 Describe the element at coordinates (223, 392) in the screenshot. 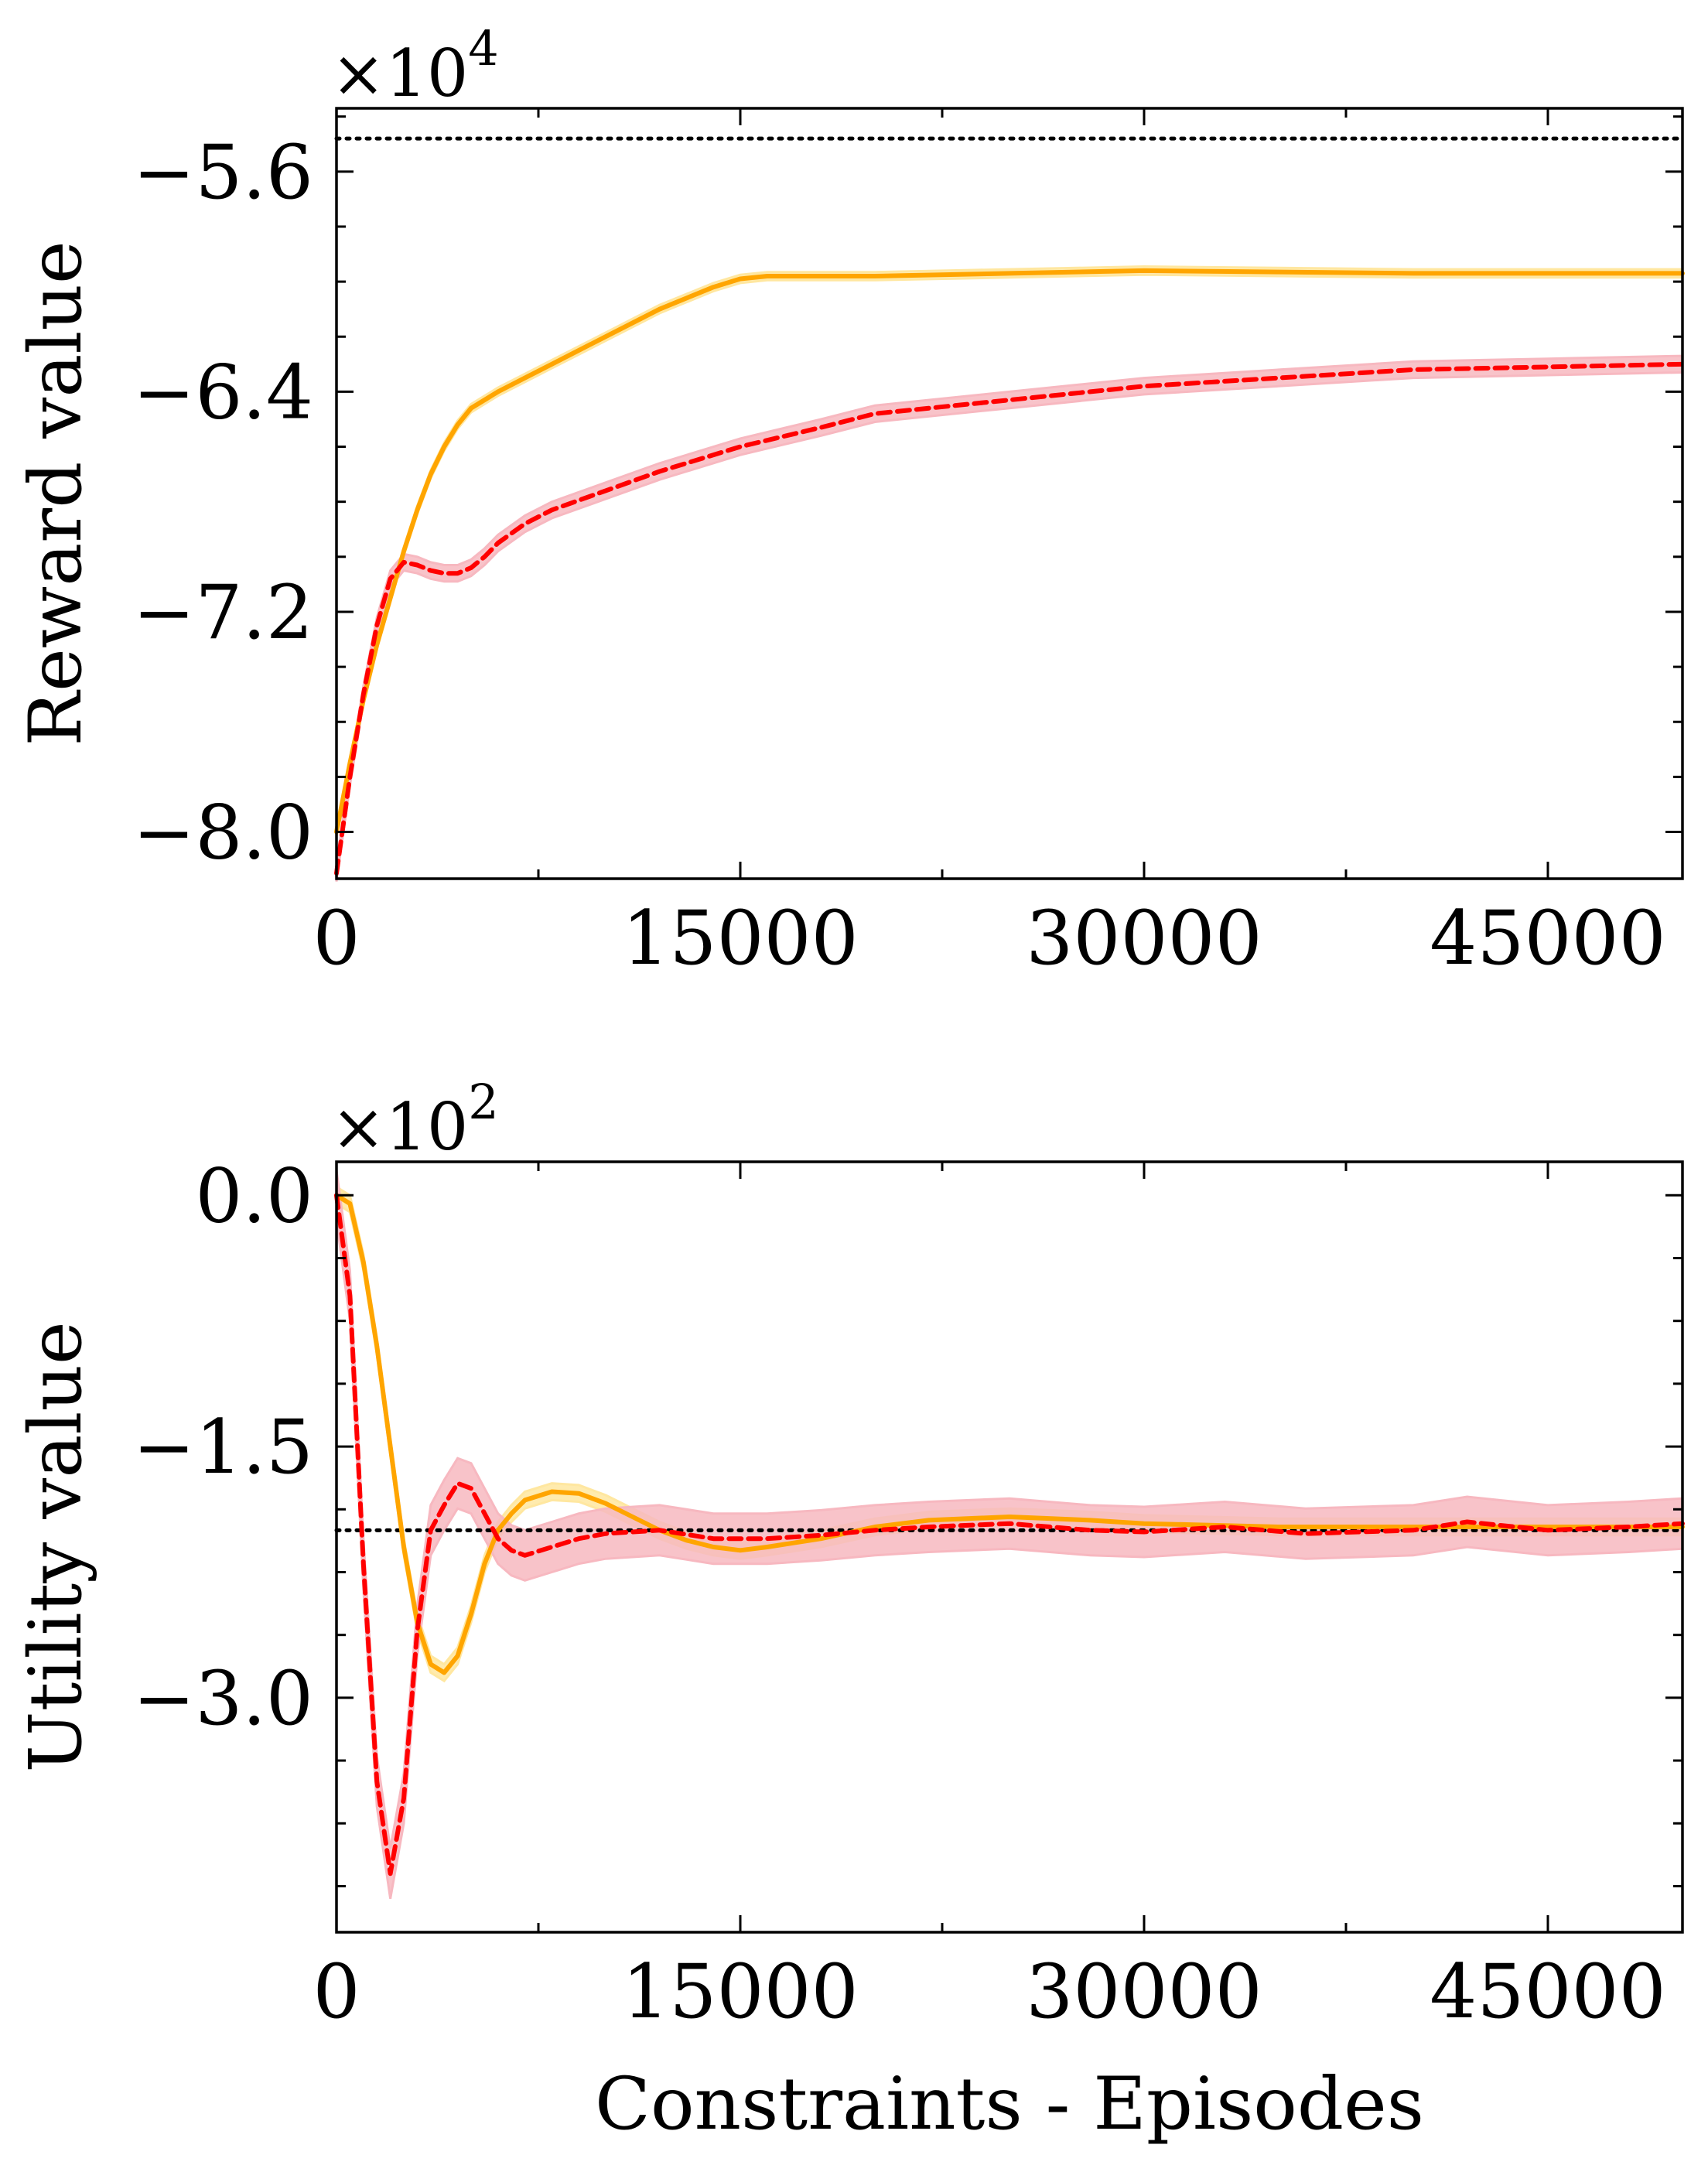

I see `reward-ytick-label: −6.4` at that location.